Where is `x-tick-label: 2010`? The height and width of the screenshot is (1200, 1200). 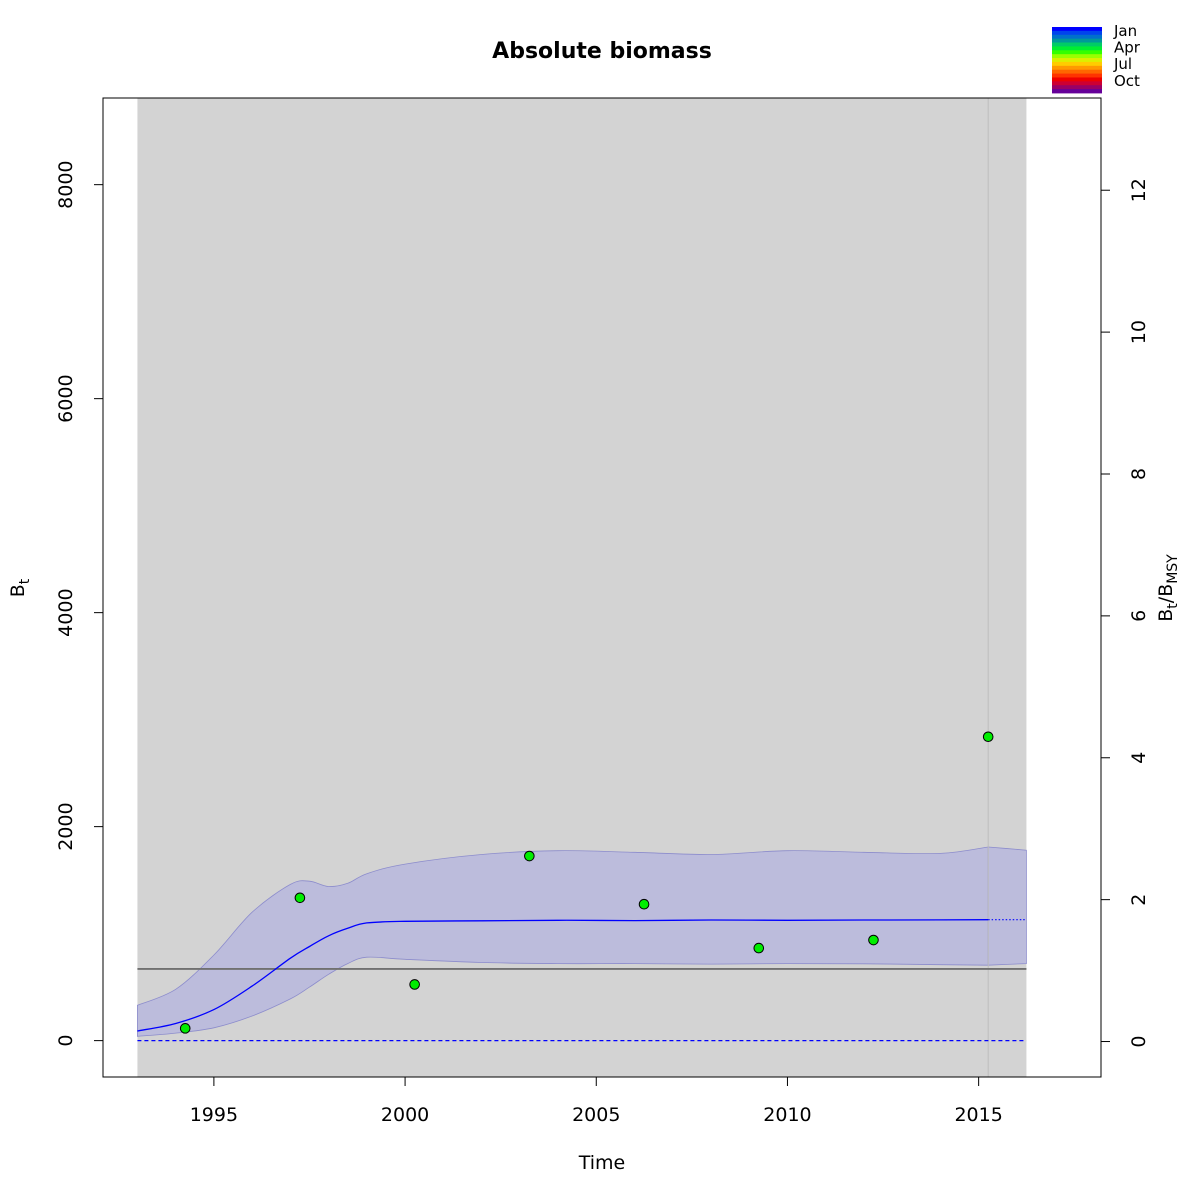 x-tick-label: 2010 is located at coordinates (787, 1115).